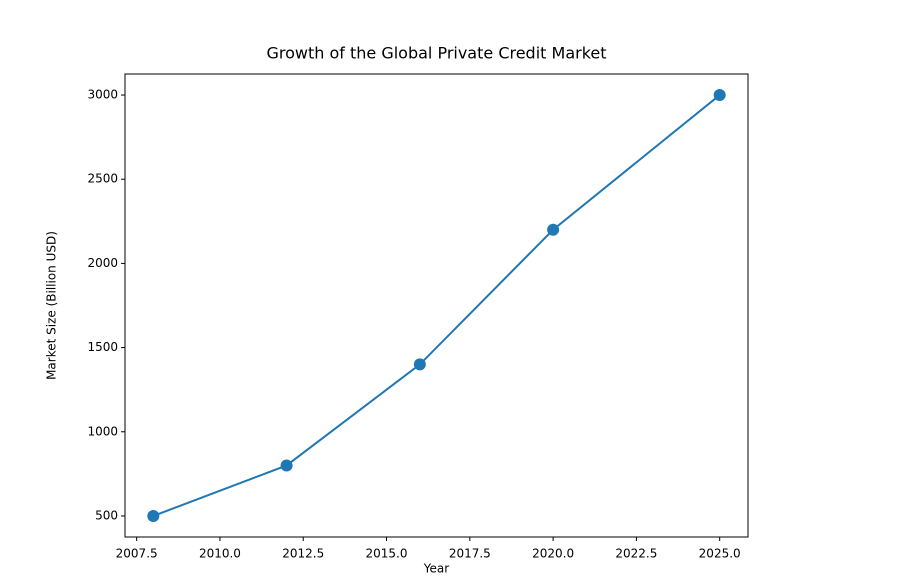 This screenshot has height=576, width=904. I want to click on y-tick-label: 1000, so click(102, 431).